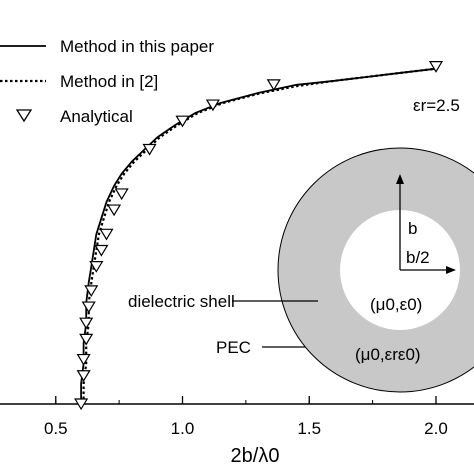  I want to click on epsilon-r-label-text: εr=2.5, so click(436, 105).